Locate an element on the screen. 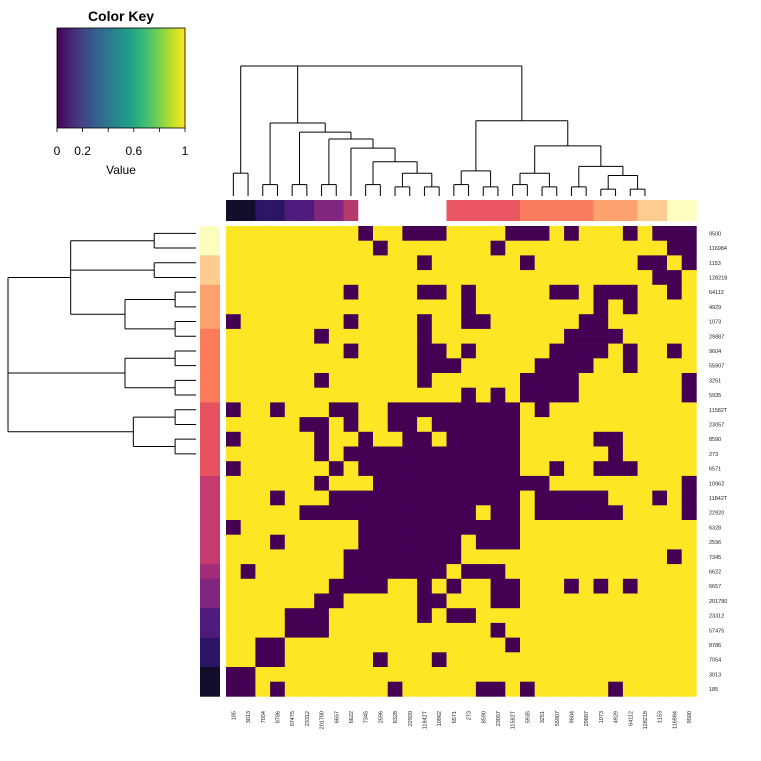 Image resolution: width=761 pixels, height=761 pixels. row-label: 1073 is located at coordinates (715, 323).